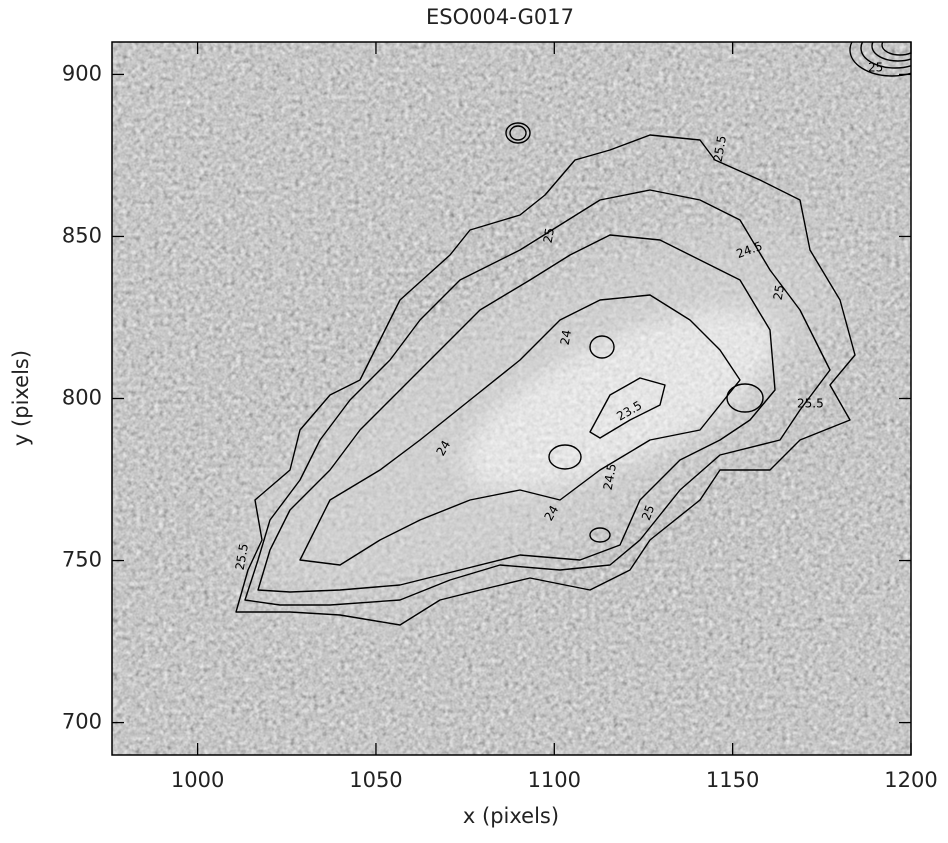 This screenshot has height=843, width=948. I want to click on contour-label: 24.5, so click(610, 476).